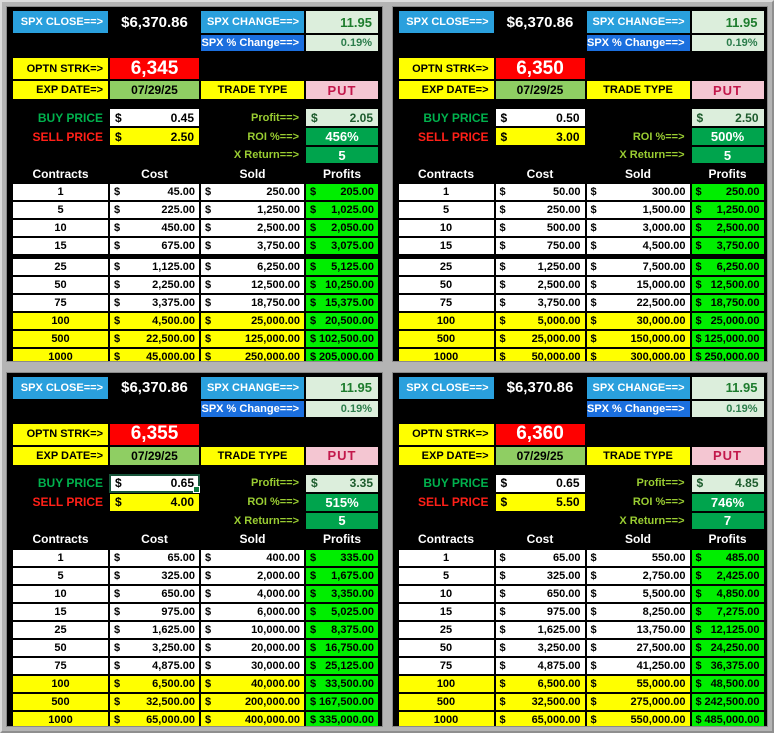  Describe the element at coordinates (638, 647) in the screenshot. I see `sold-cell: $27,500.00` at that location.